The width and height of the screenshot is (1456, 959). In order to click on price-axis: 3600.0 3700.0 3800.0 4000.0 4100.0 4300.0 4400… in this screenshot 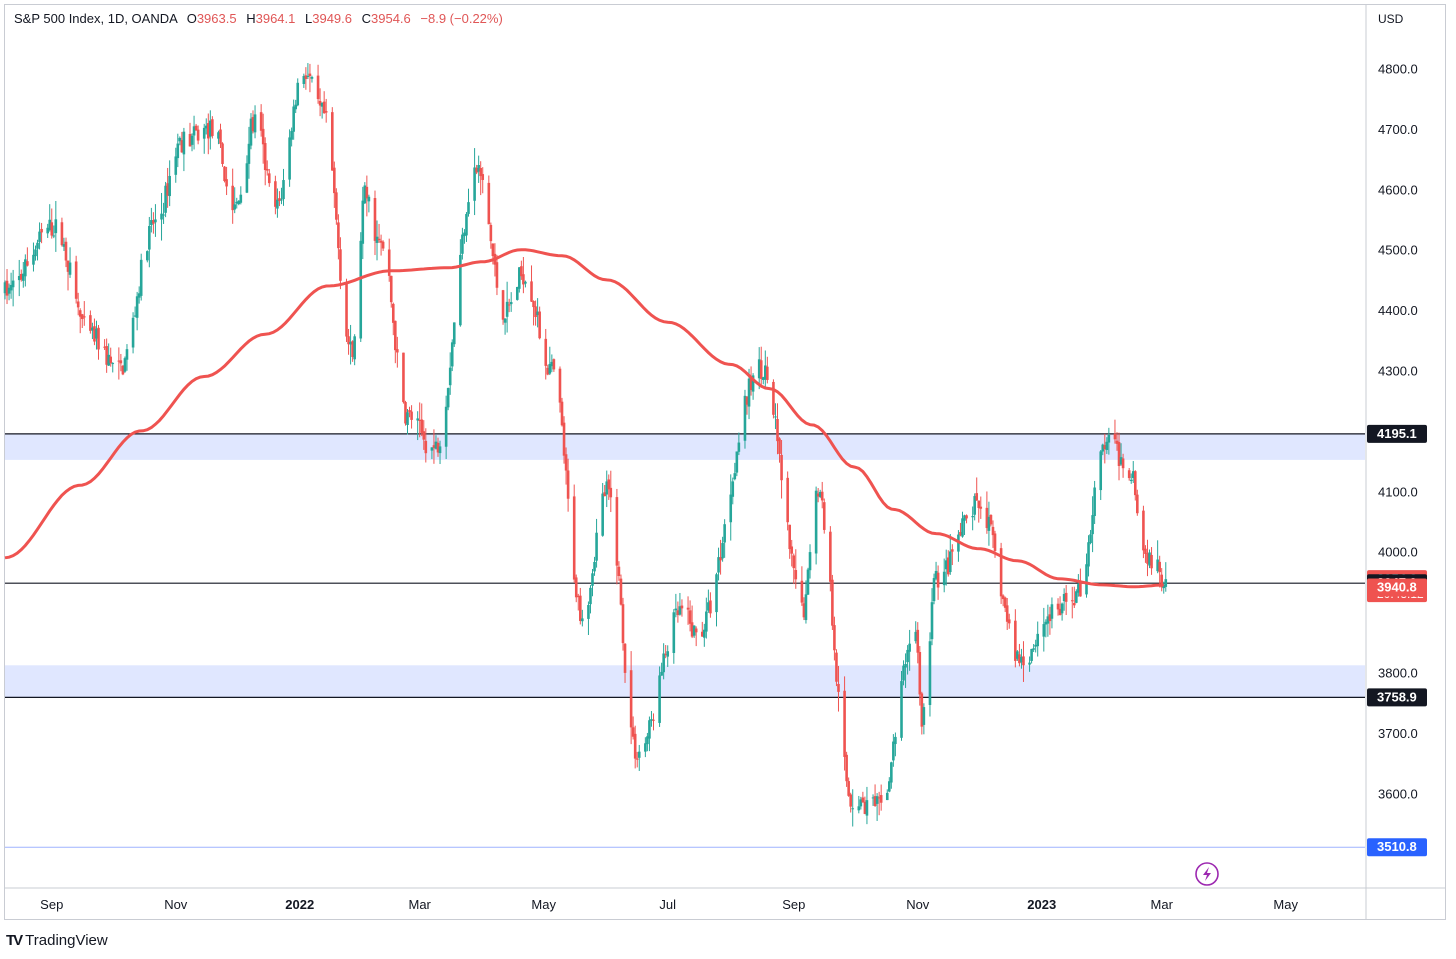, I will do `click(1398, 431)`.